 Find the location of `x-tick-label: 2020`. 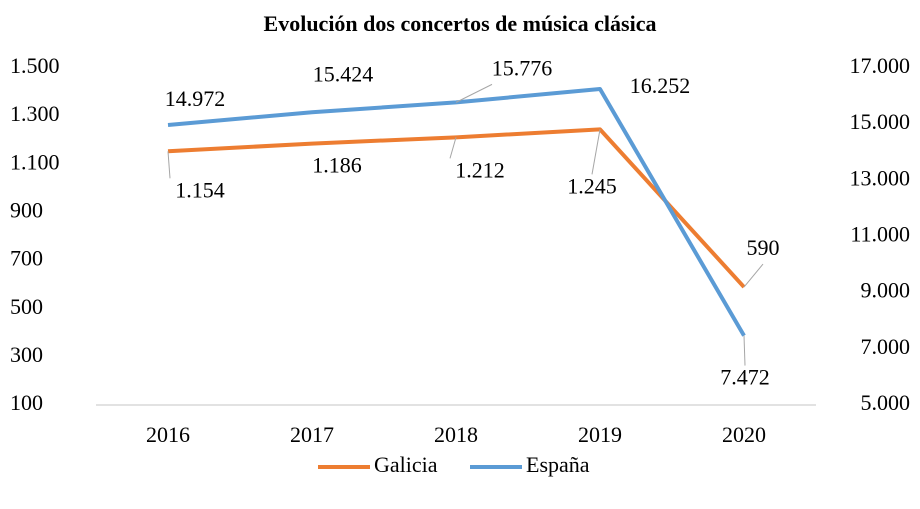

x-tick-label: 2020 is located at coordinates (744, 434).